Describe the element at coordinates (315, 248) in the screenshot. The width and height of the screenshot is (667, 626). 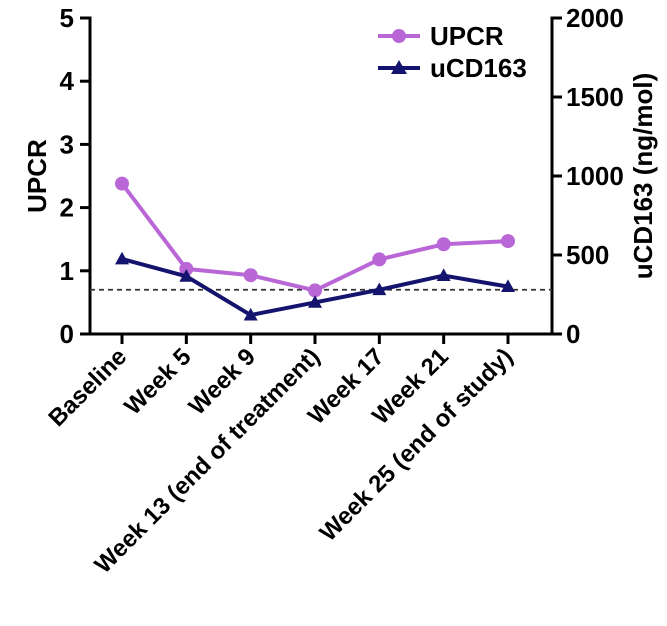
I see `series-group` at that location.